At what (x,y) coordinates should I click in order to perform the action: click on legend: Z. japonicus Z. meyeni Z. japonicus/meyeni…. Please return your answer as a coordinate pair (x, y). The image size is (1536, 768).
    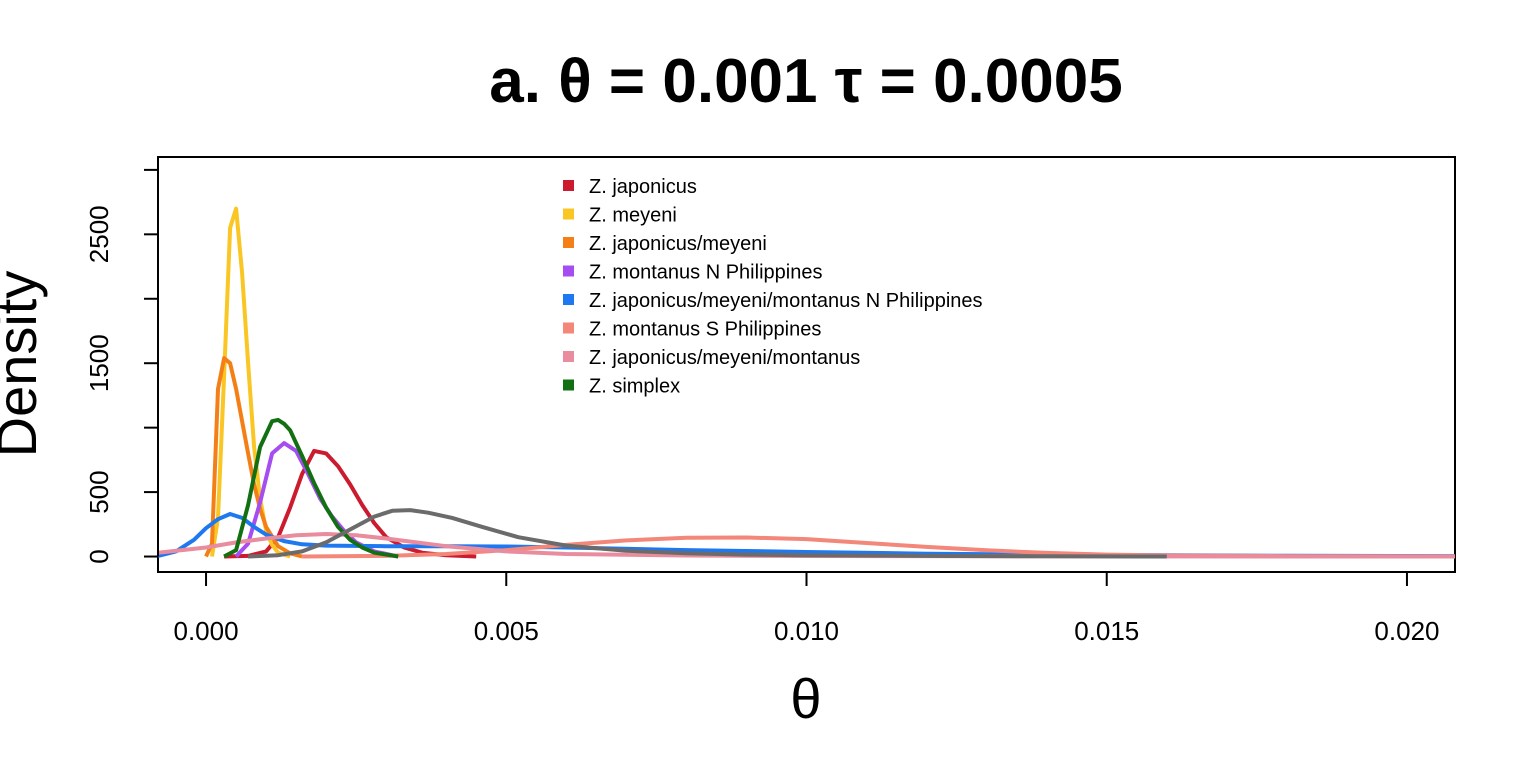
    Looking at the image, I should click on (773, 287).